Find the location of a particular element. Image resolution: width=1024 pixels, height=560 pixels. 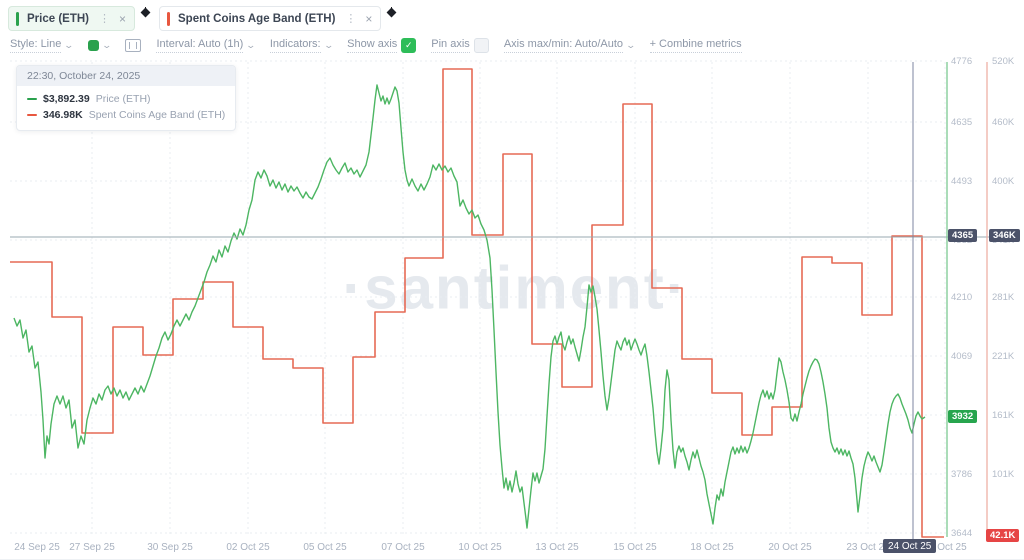

indicators-dropdown: Indicators: ⌄ is located at coordinates (301, 45).